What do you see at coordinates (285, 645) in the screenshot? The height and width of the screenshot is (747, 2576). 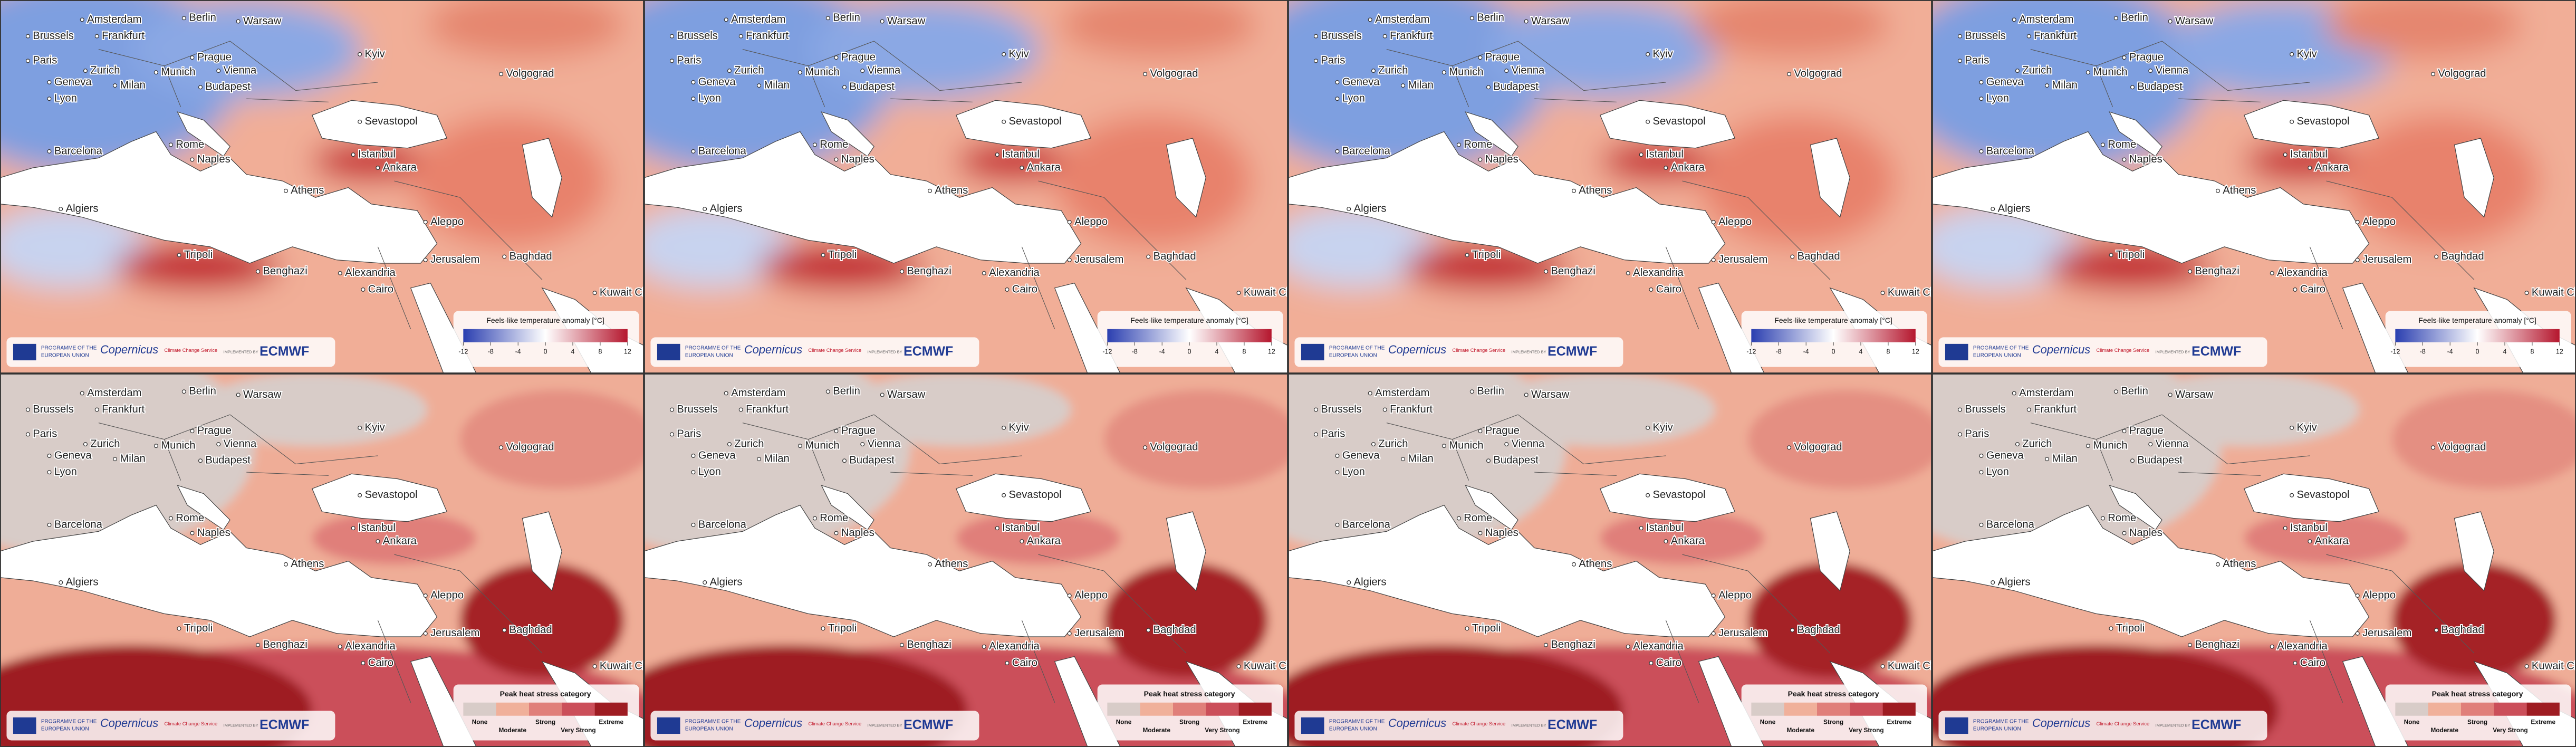 I see `city-label: Benghazi` at bounding box center [285, 645].